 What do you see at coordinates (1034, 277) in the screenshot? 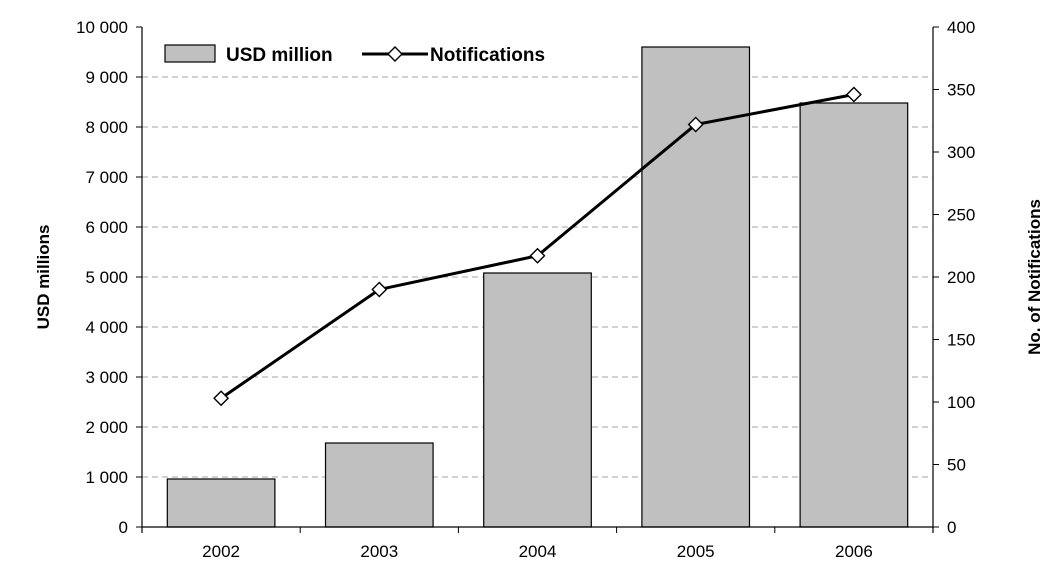
I see `y2-axis-title: No. of Notifications` at bounding box center [1034, 277].